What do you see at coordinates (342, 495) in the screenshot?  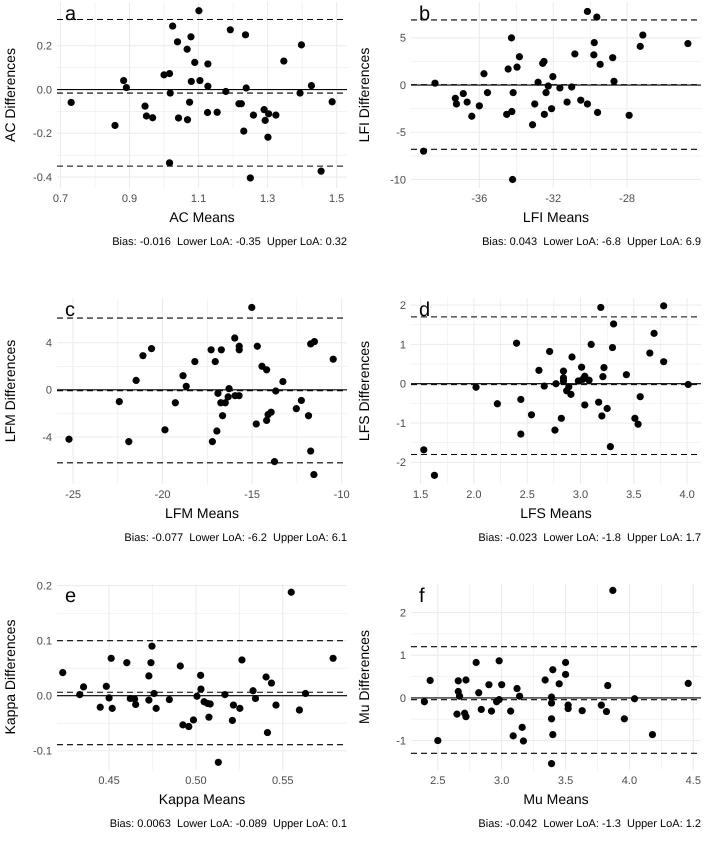 I see `x-tick-label: -10` at bounding box center [342, 495].